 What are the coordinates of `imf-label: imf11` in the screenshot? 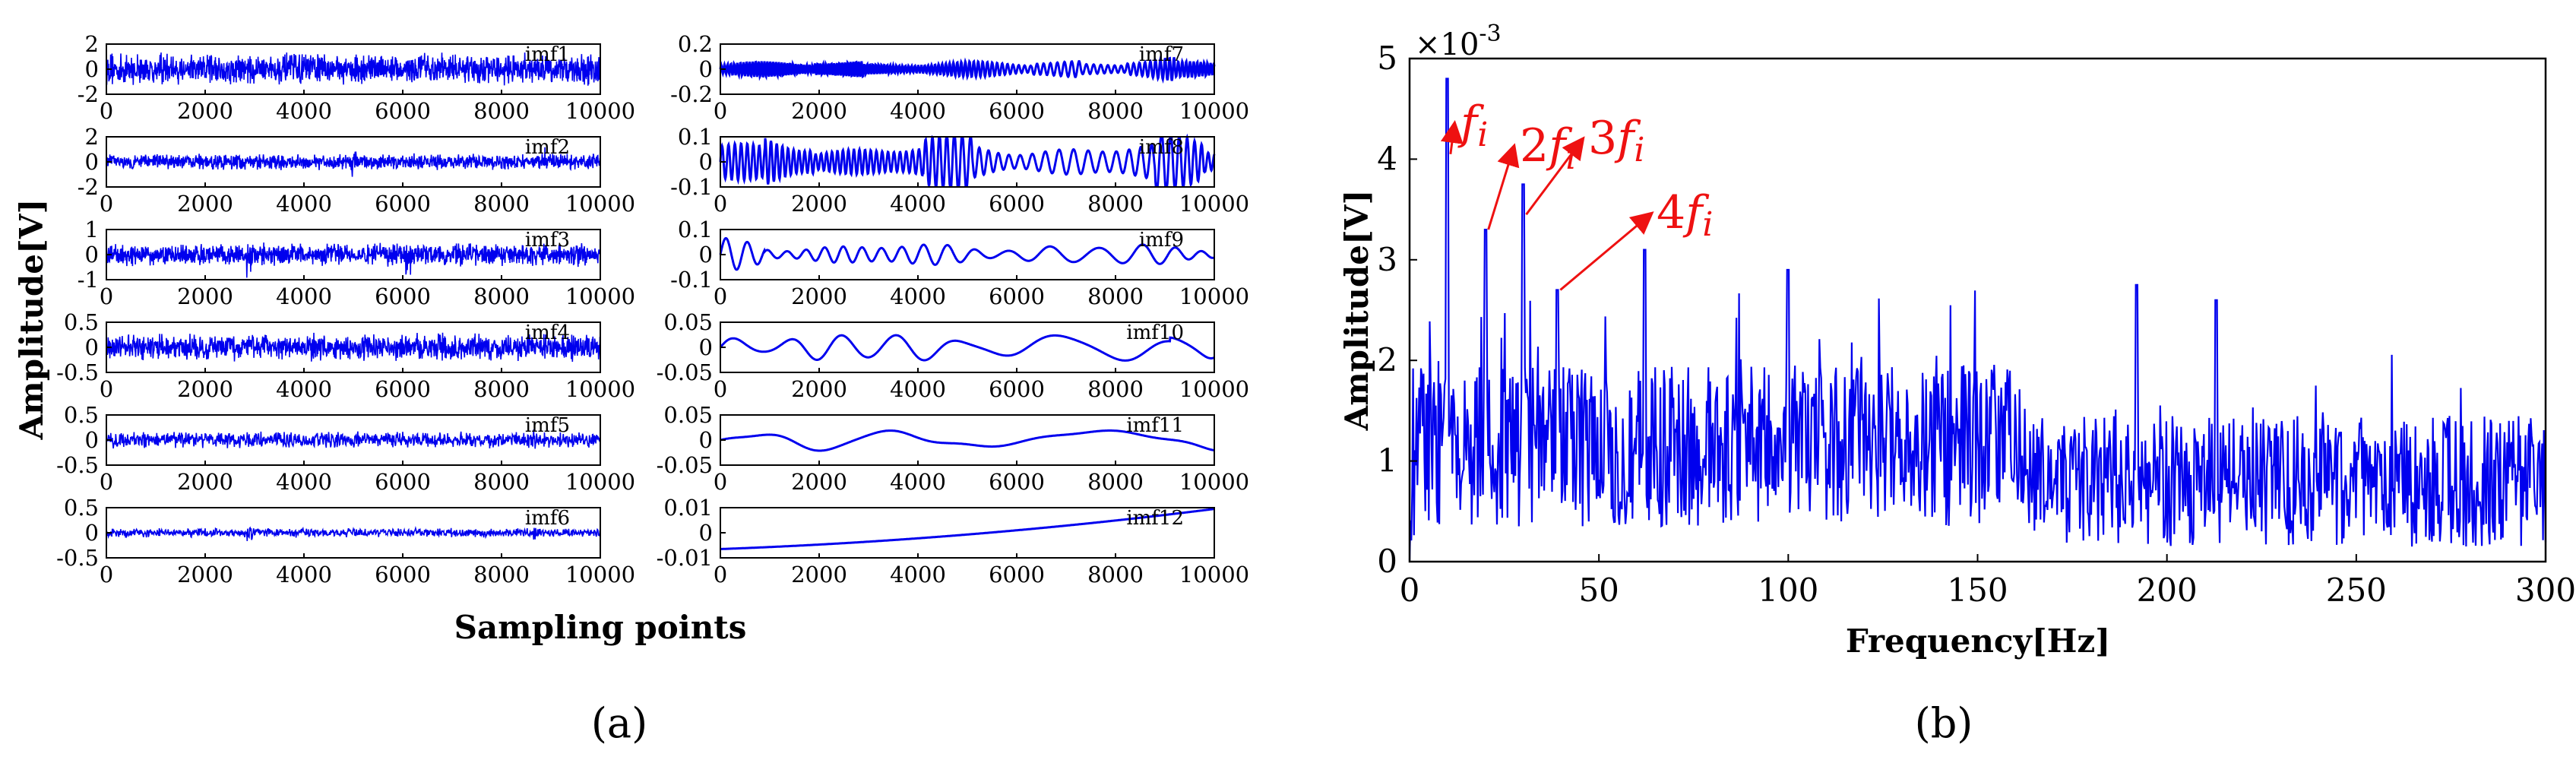 It's located at (1155, 426).